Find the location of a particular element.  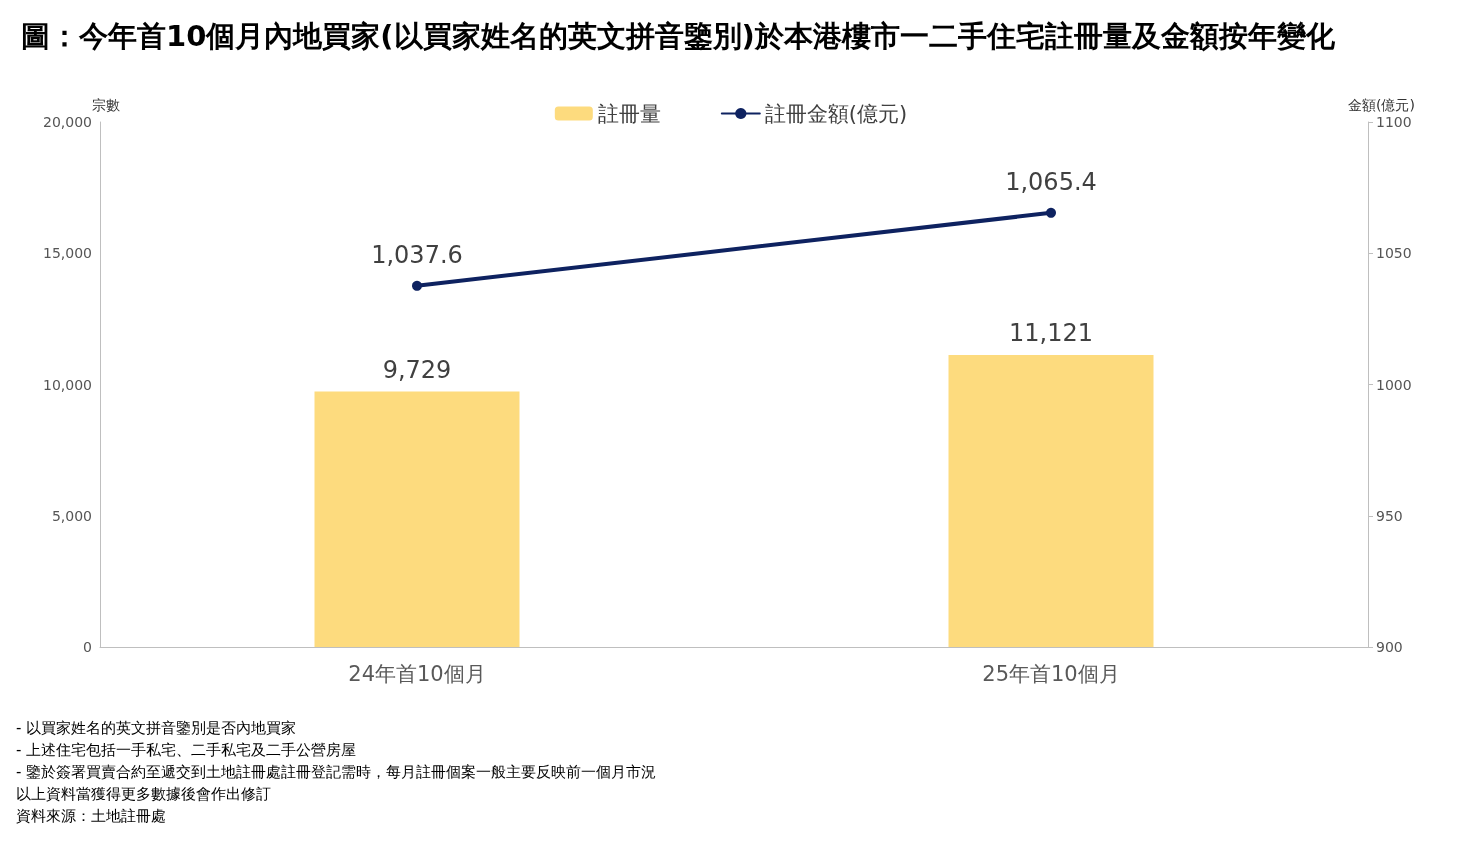

y-tick-label: 0 is located at coordinates (87, 647).